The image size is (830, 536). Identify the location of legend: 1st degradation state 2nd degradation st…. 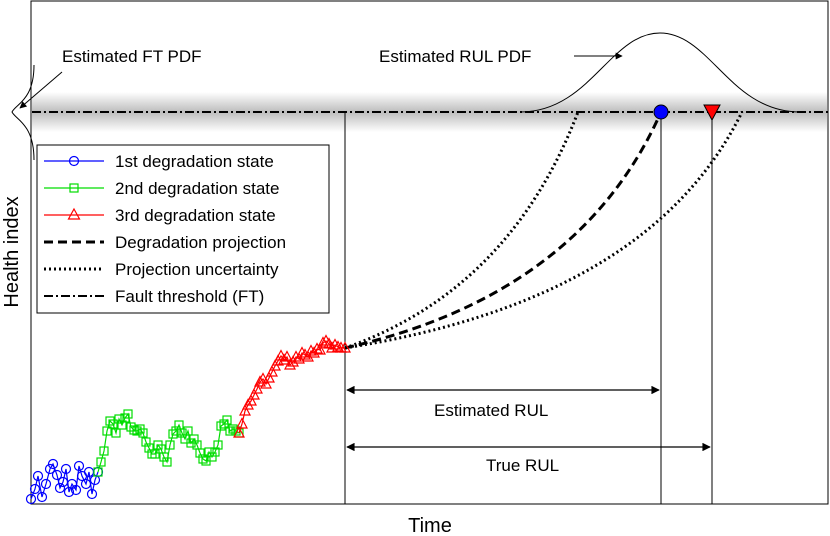
(183, 229).